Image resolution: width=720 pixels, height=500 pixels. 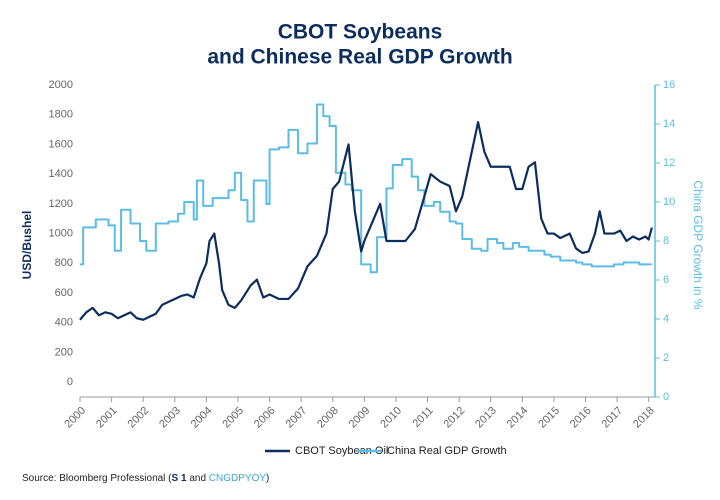 What do you see at coordinates (61, 233) in the screenshot?
I see `y-tick-label: 1000` at bounding box center [61, 233].